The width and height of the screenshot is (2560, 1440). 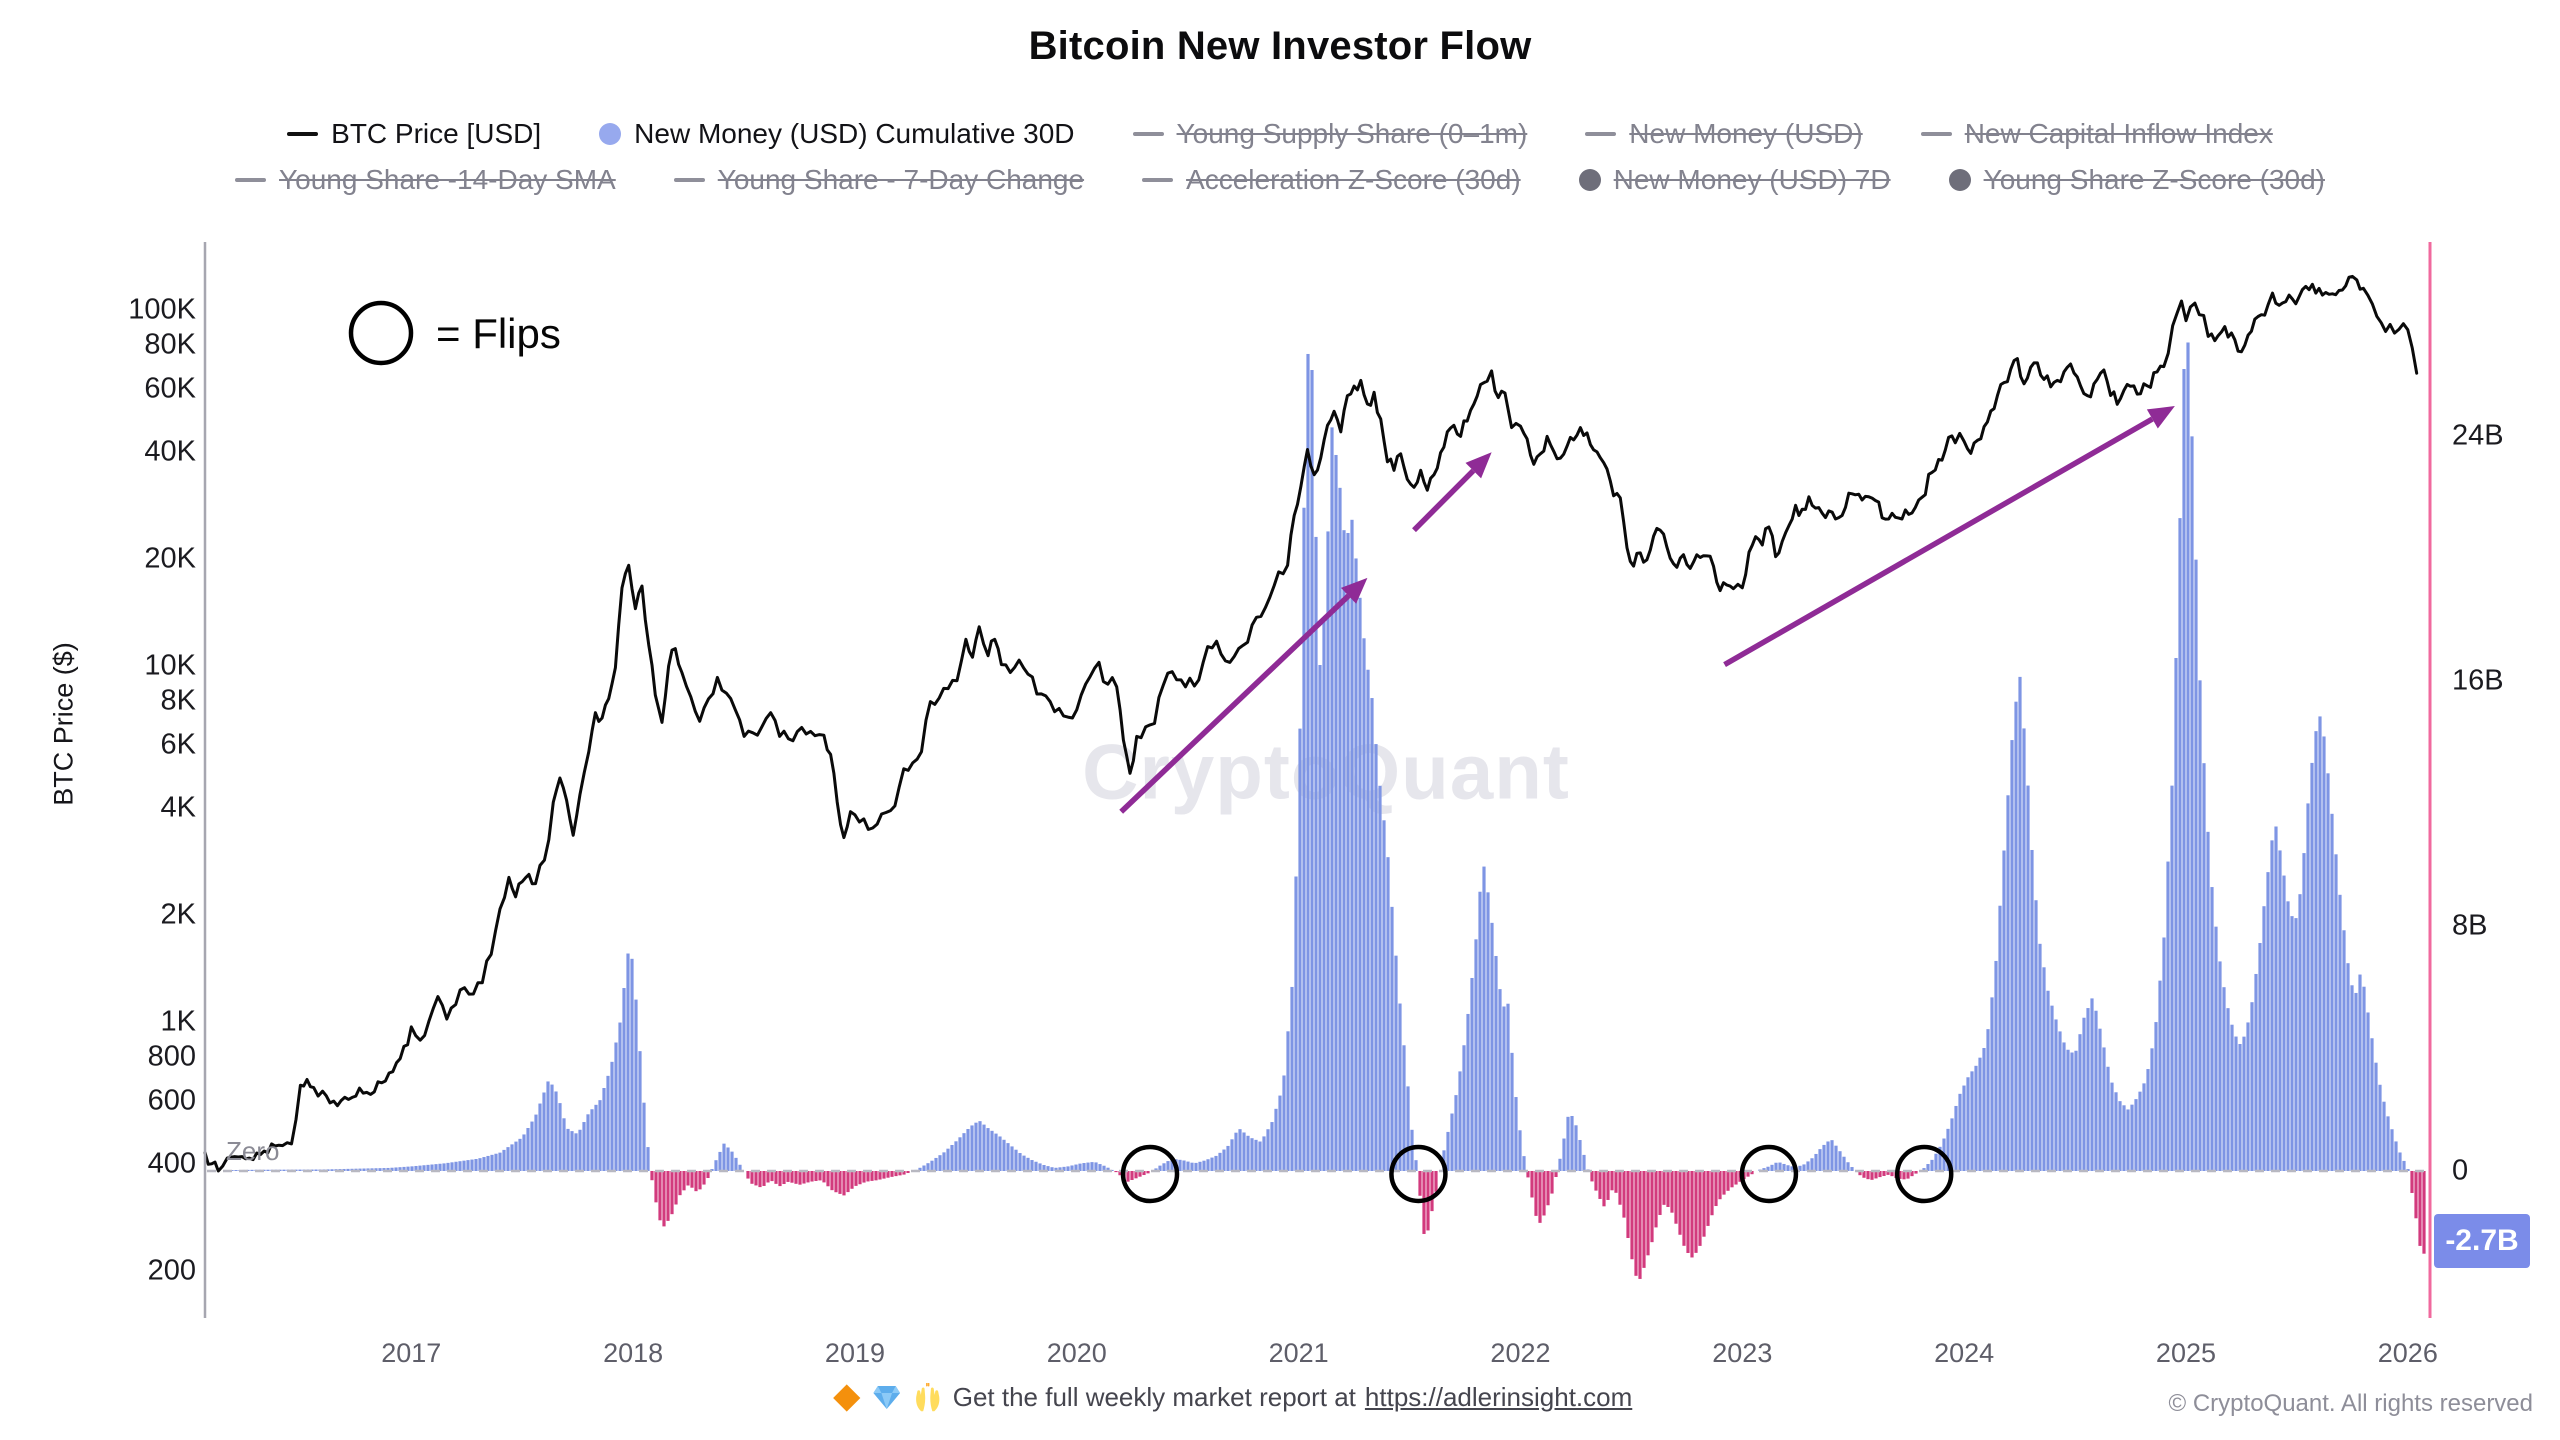 What do you see at coordinates (1938, 542) in the screenshot?
I see `trend-arrow-line` at bounding box center [1938, 542].